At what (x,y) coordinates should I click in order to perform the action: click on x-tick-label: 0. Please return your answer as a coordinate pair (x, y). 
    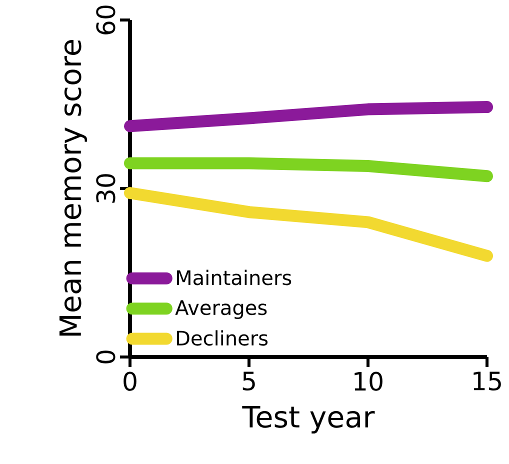
    Looking at the image, I should click on (130, 381).